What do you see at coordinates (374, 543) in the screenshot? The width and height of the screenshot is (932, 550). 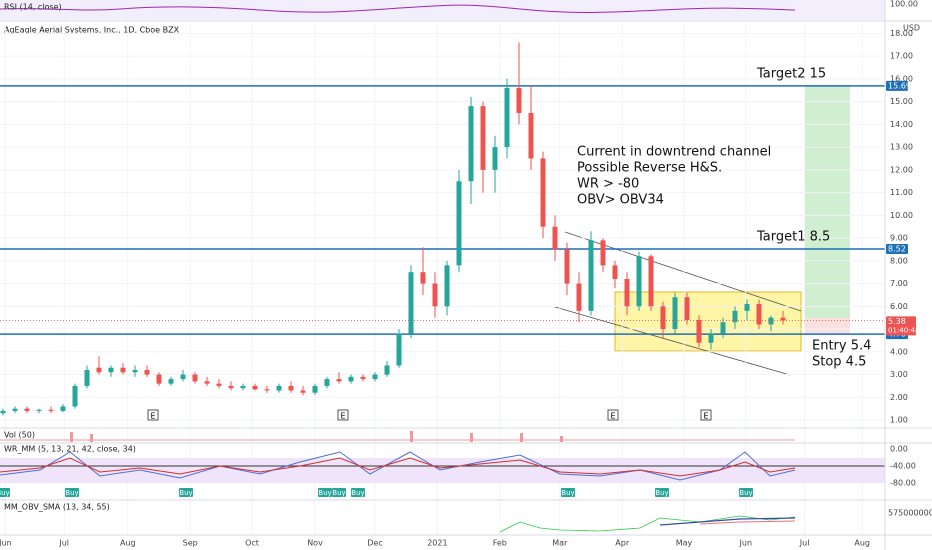 I see `x-tick-label: Dec` at bounding box center [374, 543].